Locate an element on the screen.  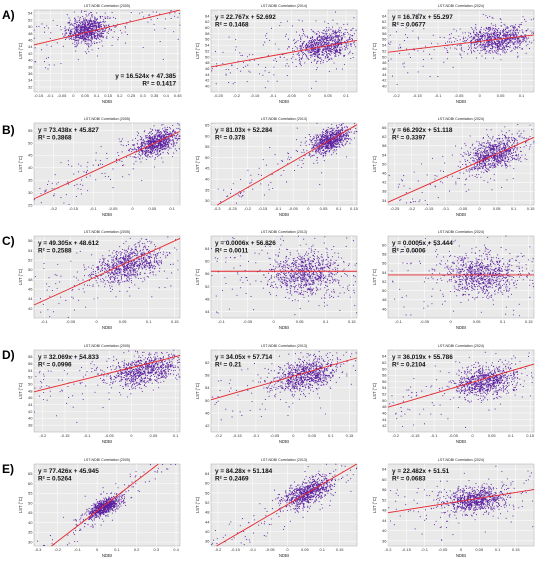
r-squared: R² = 0.3868 is located at coordinates (55, 138).